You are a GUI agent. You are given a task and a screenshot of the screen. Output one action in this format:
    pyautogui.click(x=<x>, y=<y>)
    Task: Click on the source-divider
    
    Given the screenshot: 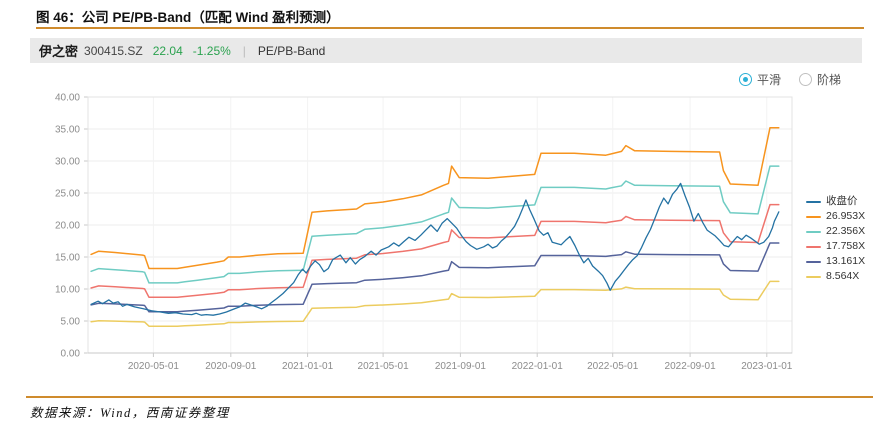 What is the action you would take?
    pyautogui.click(x=449, y=397)
    